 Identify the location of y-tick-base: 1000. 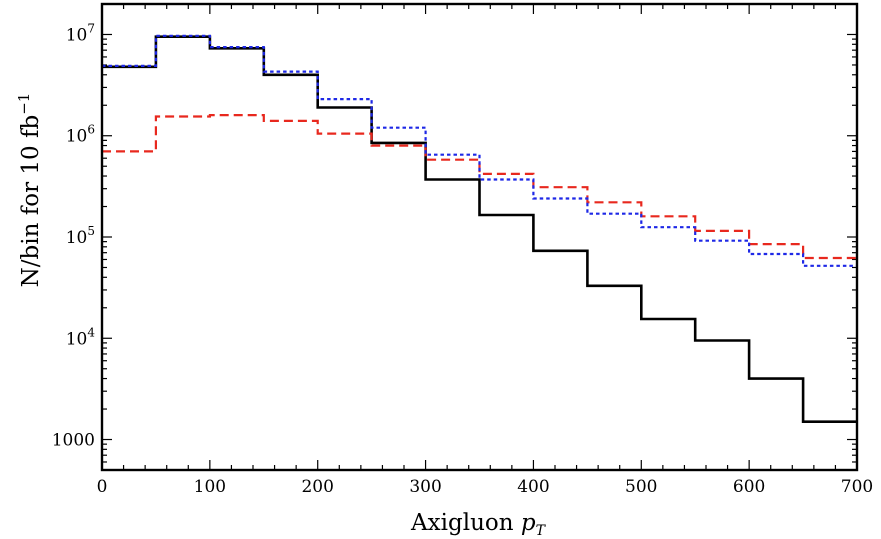
(73, 441).